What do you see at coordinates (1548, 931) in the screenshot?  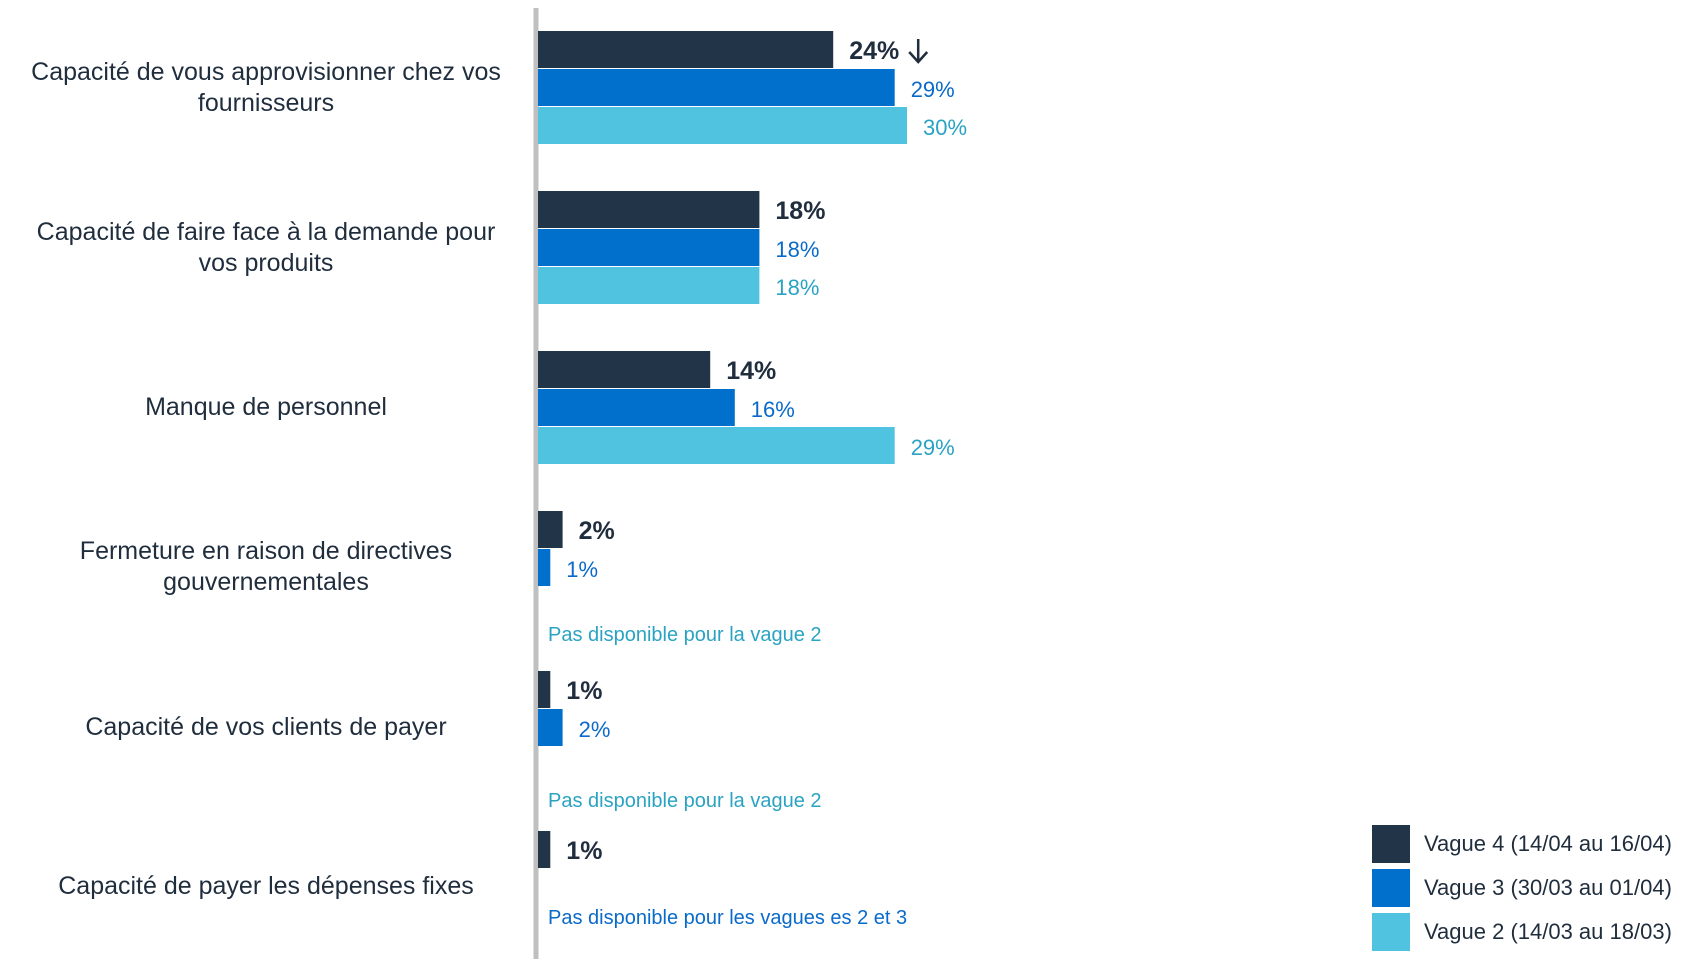 I see `legend-label-wave2: Vague 2 (14/03 au 18/03)` at bounding box center [1548, 931].